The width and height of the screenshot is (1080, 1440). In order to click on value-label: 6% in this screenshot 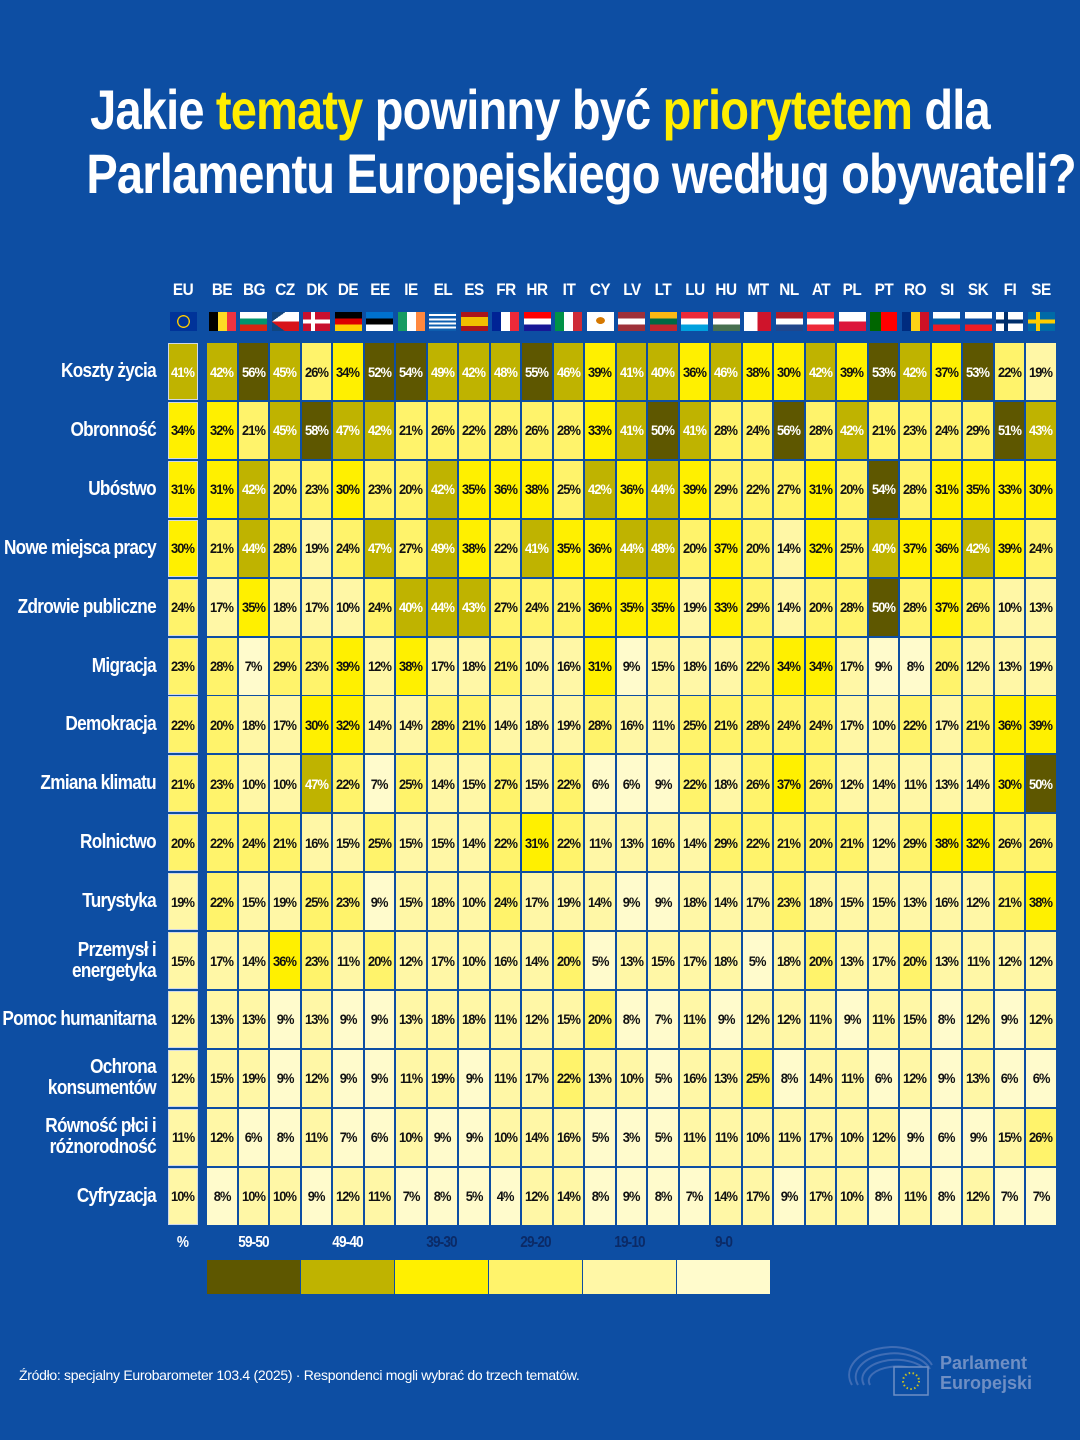, I will do `click(946, 1137)`.